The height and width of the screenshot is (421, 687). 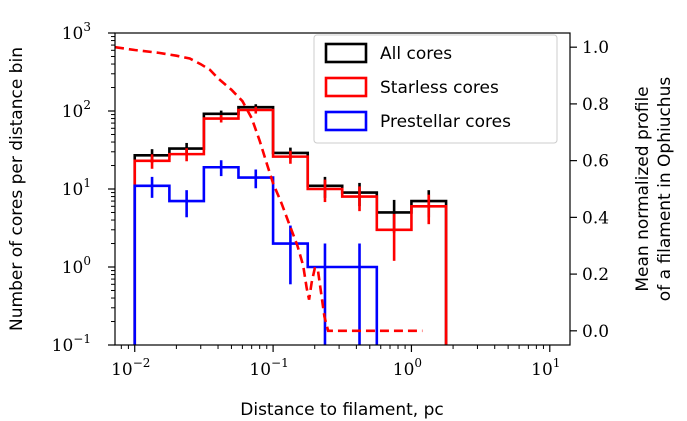 What do you see at coordinates (268, 368) in the screenshot?
I see `x-tick-label: 10⁻¹` at bounding box center [268, 368].